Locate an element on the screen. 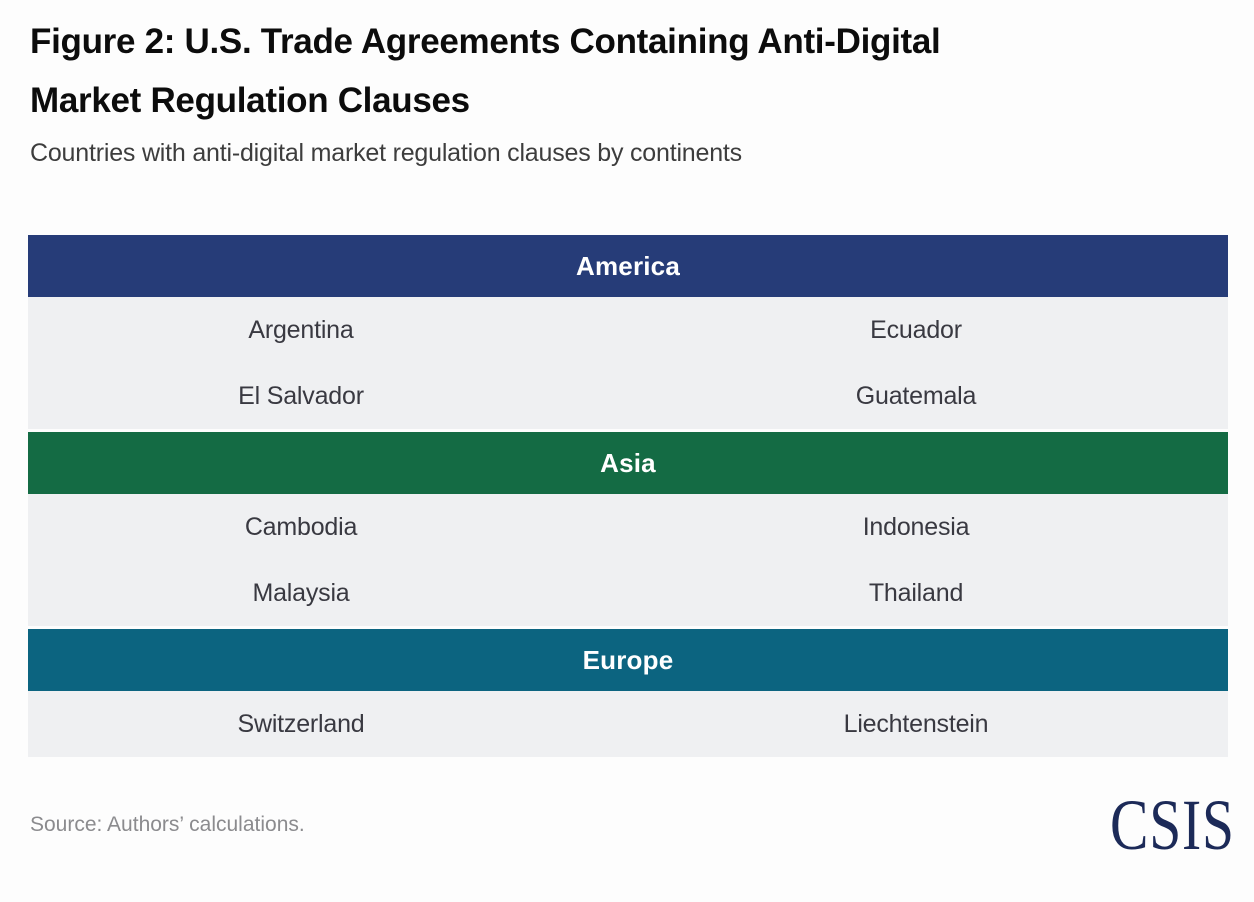 The height and width of the screenshot is (902, 1254). country-cell: Thailand is located at coordinates (928, 593).